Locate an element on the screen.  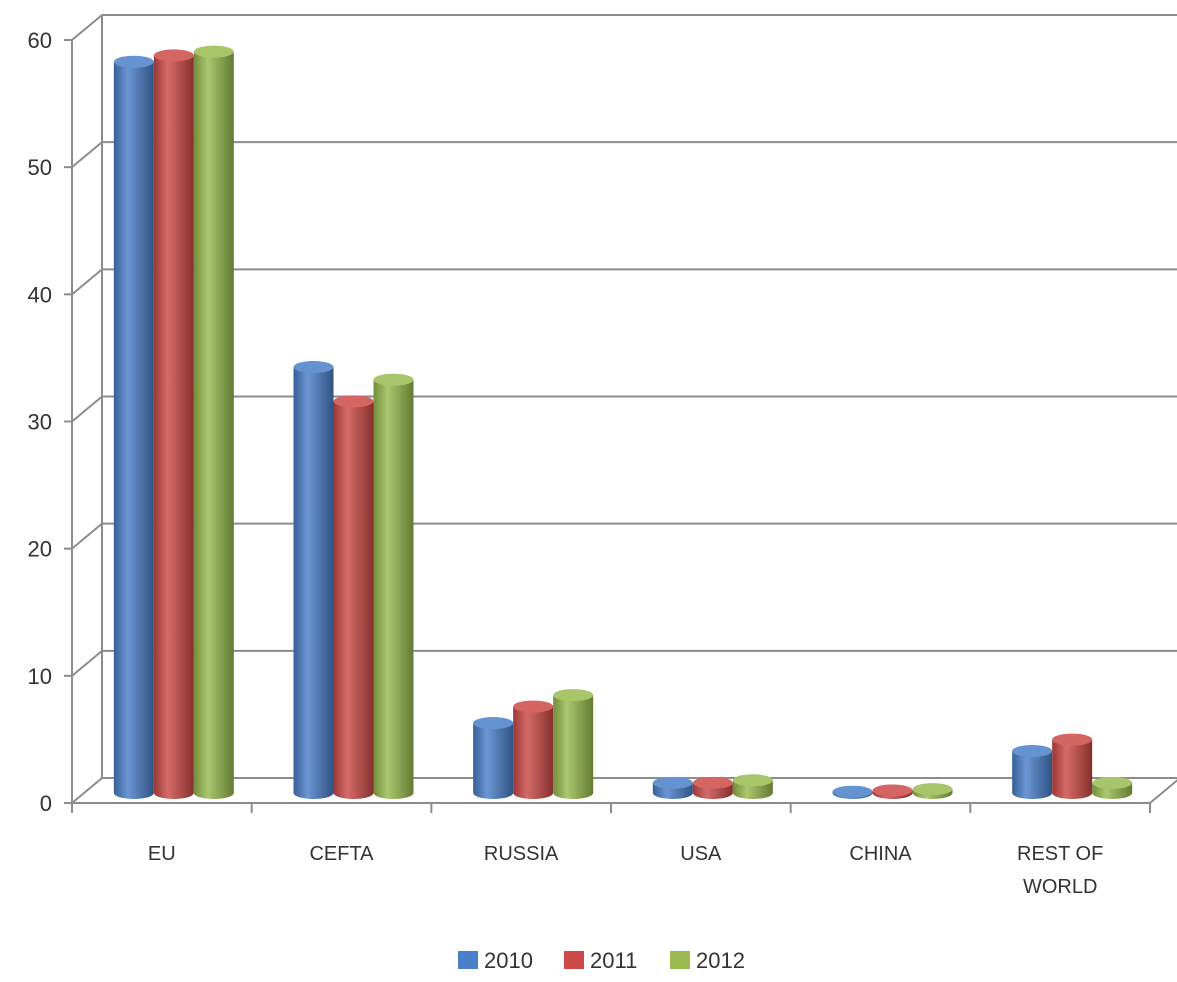
bar-2010-rest-of-world is located at coordinates (1032, 772).